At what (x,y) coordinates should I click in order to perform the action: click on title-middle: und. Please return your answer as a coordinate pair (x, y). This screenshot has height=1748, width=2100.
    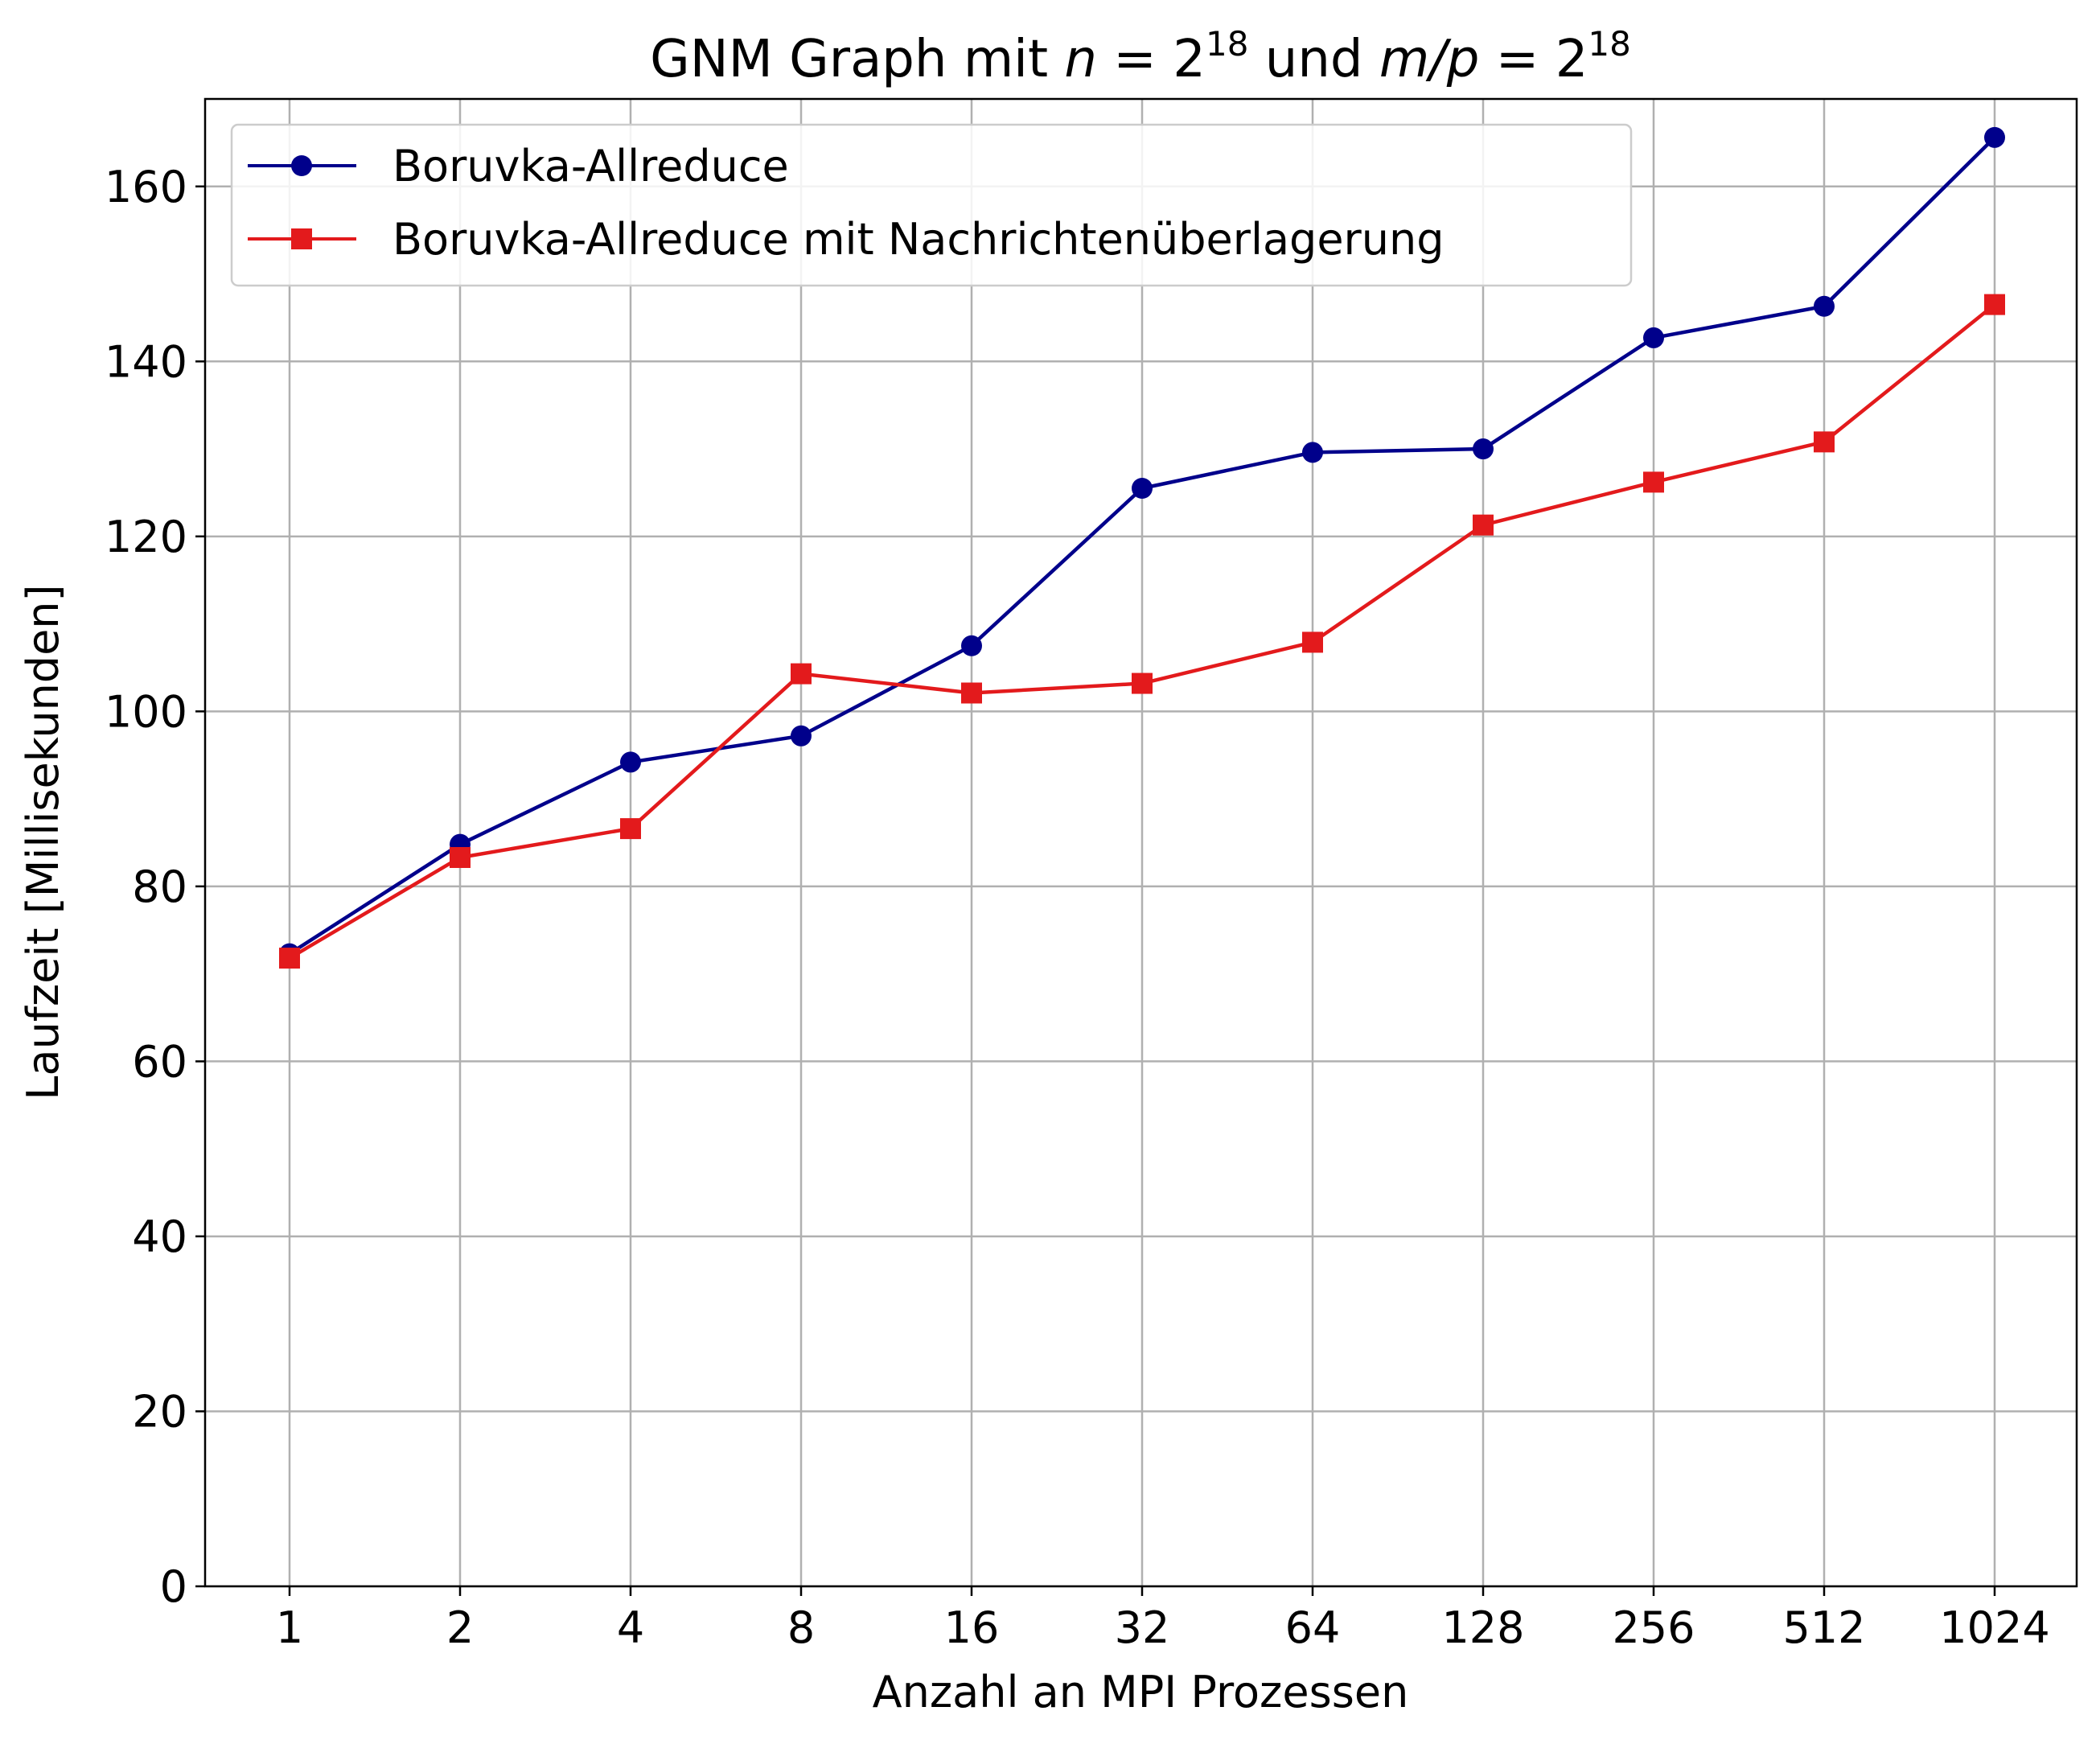
    Looking at the image, I should click on (1313, 59).